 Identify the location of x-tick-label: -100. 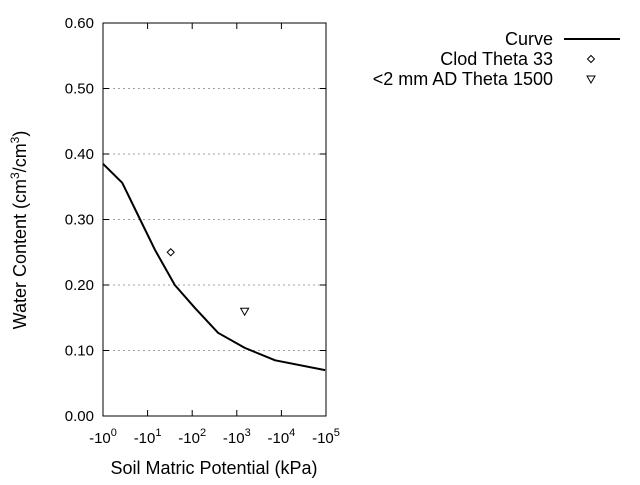
(103, 437).